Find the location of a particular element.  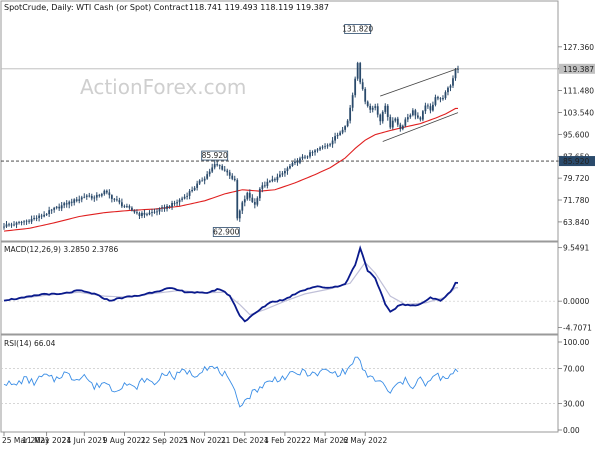

rsi-layer is located at coordinates (279, 382).